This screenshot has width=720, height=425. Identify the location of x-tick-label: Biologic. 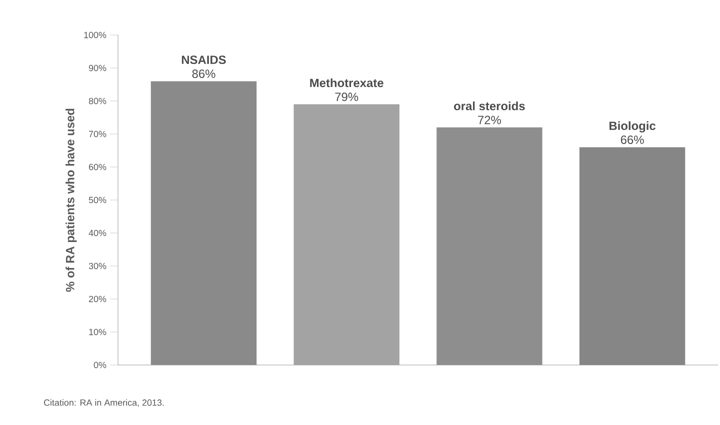
(633, 126).